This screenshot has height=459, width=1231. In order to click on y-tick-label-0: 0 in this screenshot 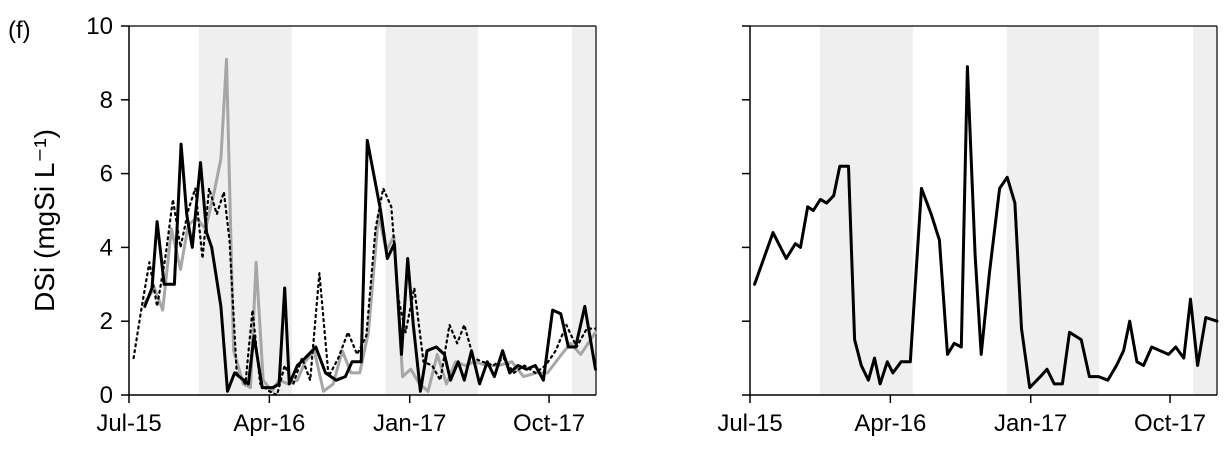, I will do `click(106, 395)`.